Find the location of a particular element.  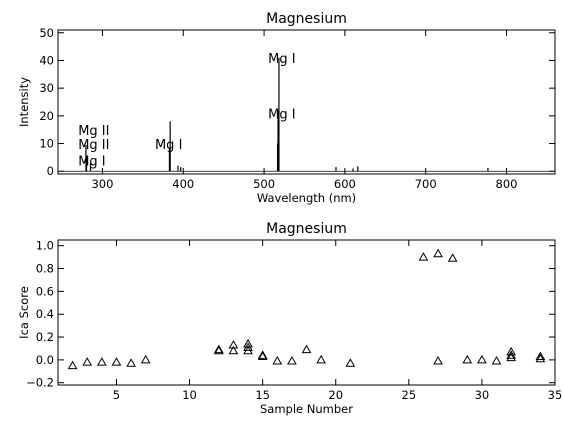

ica-y-axis-label: Ica Score is located at coordinates (24, 312).